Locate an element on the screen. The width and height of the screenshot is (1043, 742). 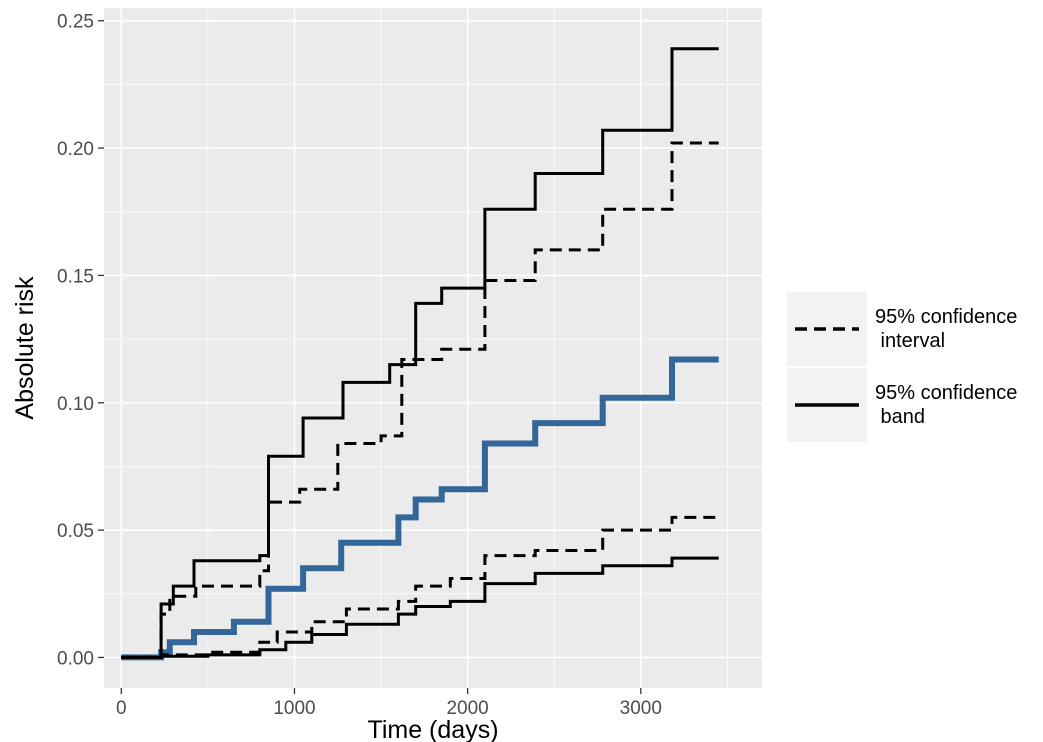
series-ci_lower is located at coordinates (420, 587).